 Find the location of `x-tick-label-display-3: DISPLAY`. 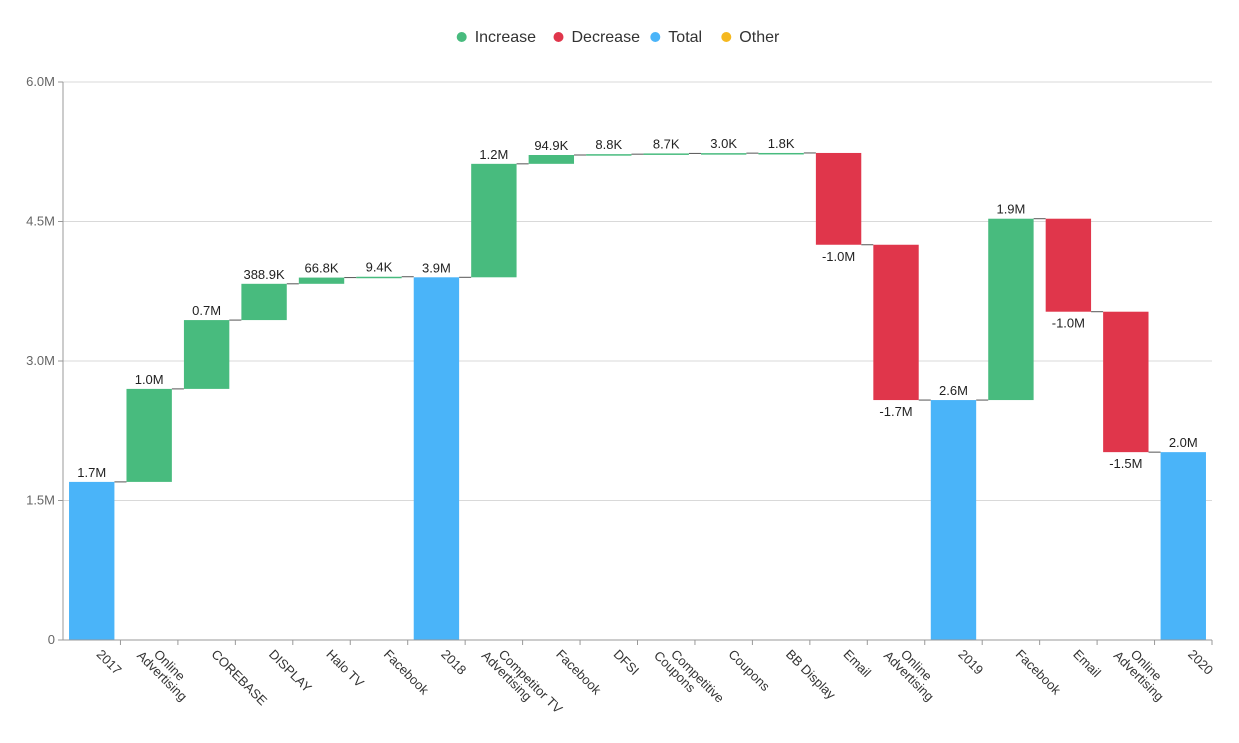

x-tick-label-display-3: DISPLAY is located at coordinates (290, 671).